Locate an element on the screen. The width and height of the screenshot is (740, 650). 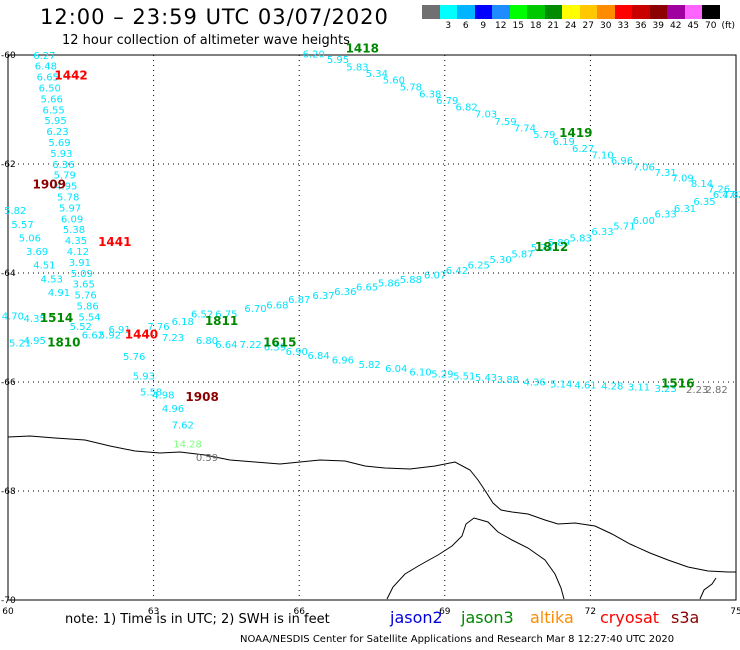
wave-height-label: 5.60 is located at coordinates (394, 80).